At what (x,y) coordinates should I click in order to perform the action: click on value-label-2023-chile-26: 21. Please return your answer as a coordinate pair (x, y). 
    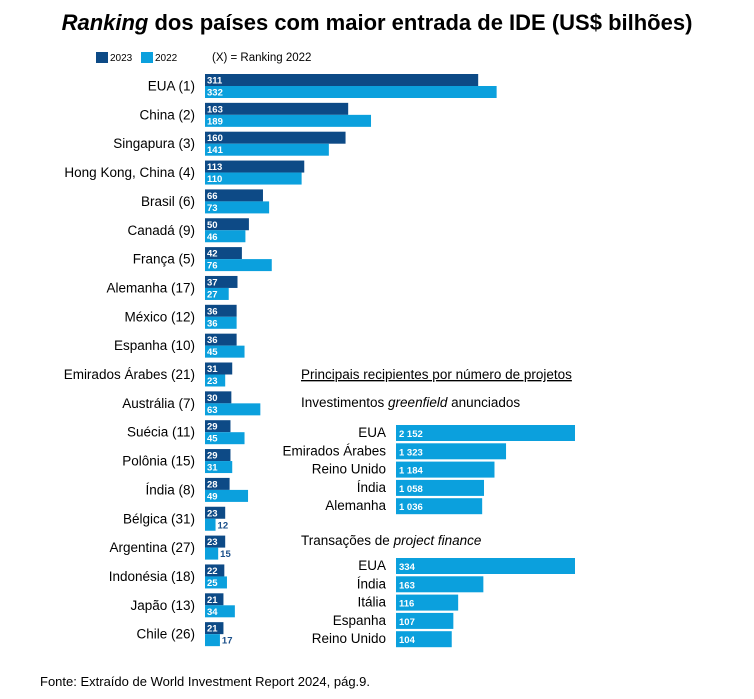
    Looking at the image, I should click on (212, 629).